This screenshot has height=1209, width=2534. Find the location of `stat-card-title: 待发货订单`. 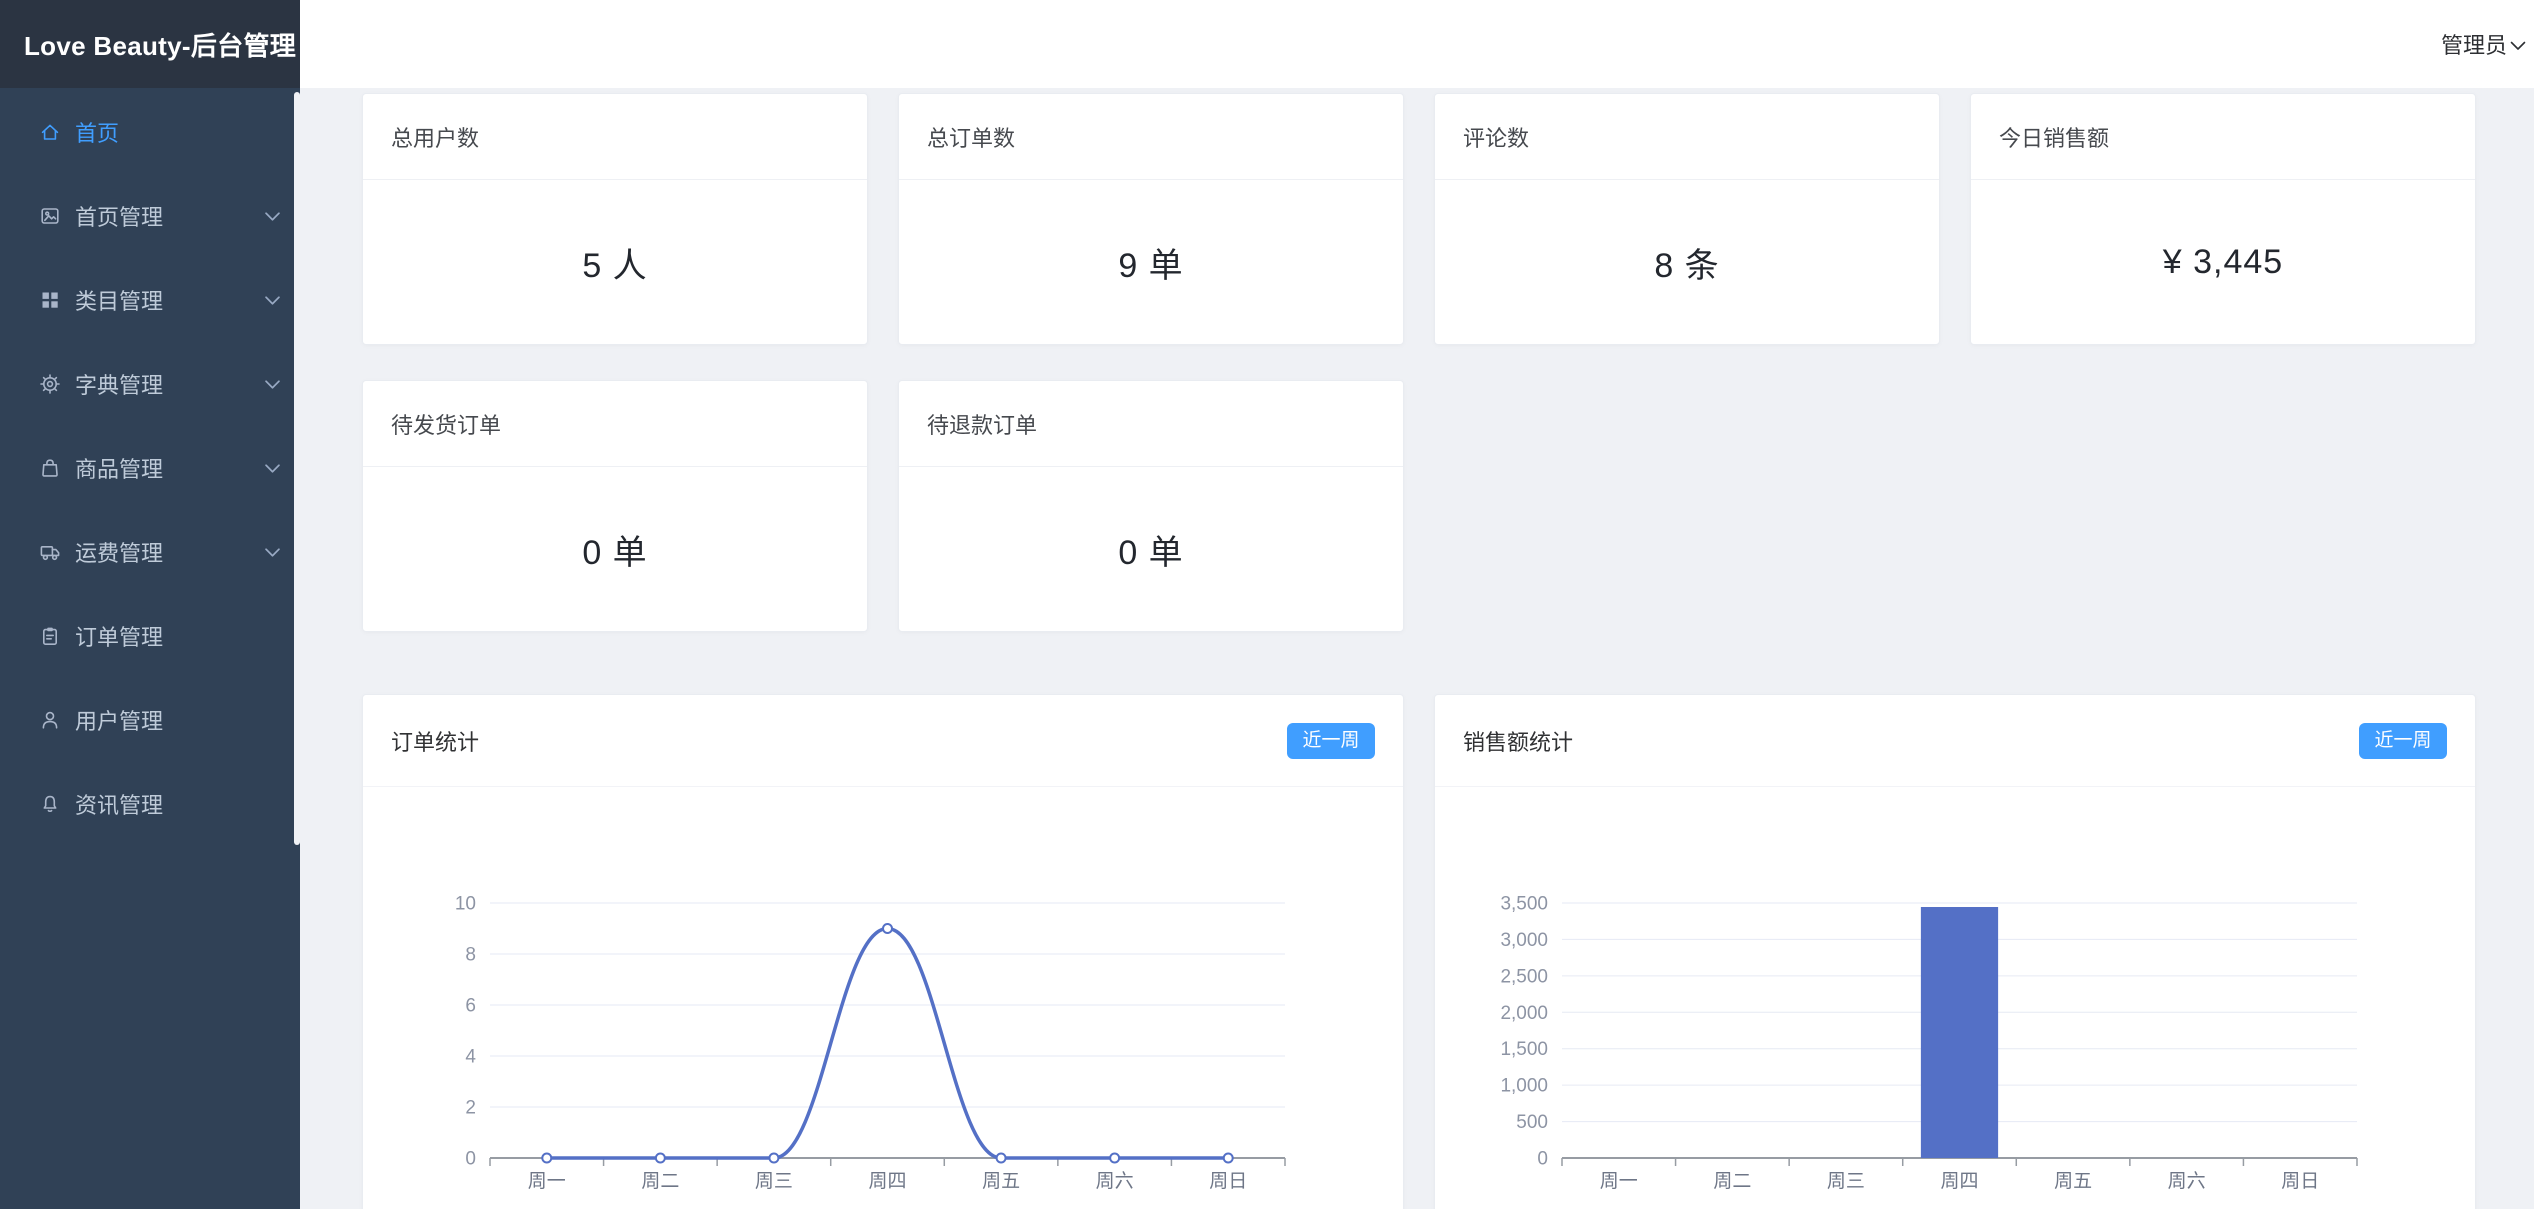

stat-card-title: 待发货订单 is located at coordinates (615, 424).